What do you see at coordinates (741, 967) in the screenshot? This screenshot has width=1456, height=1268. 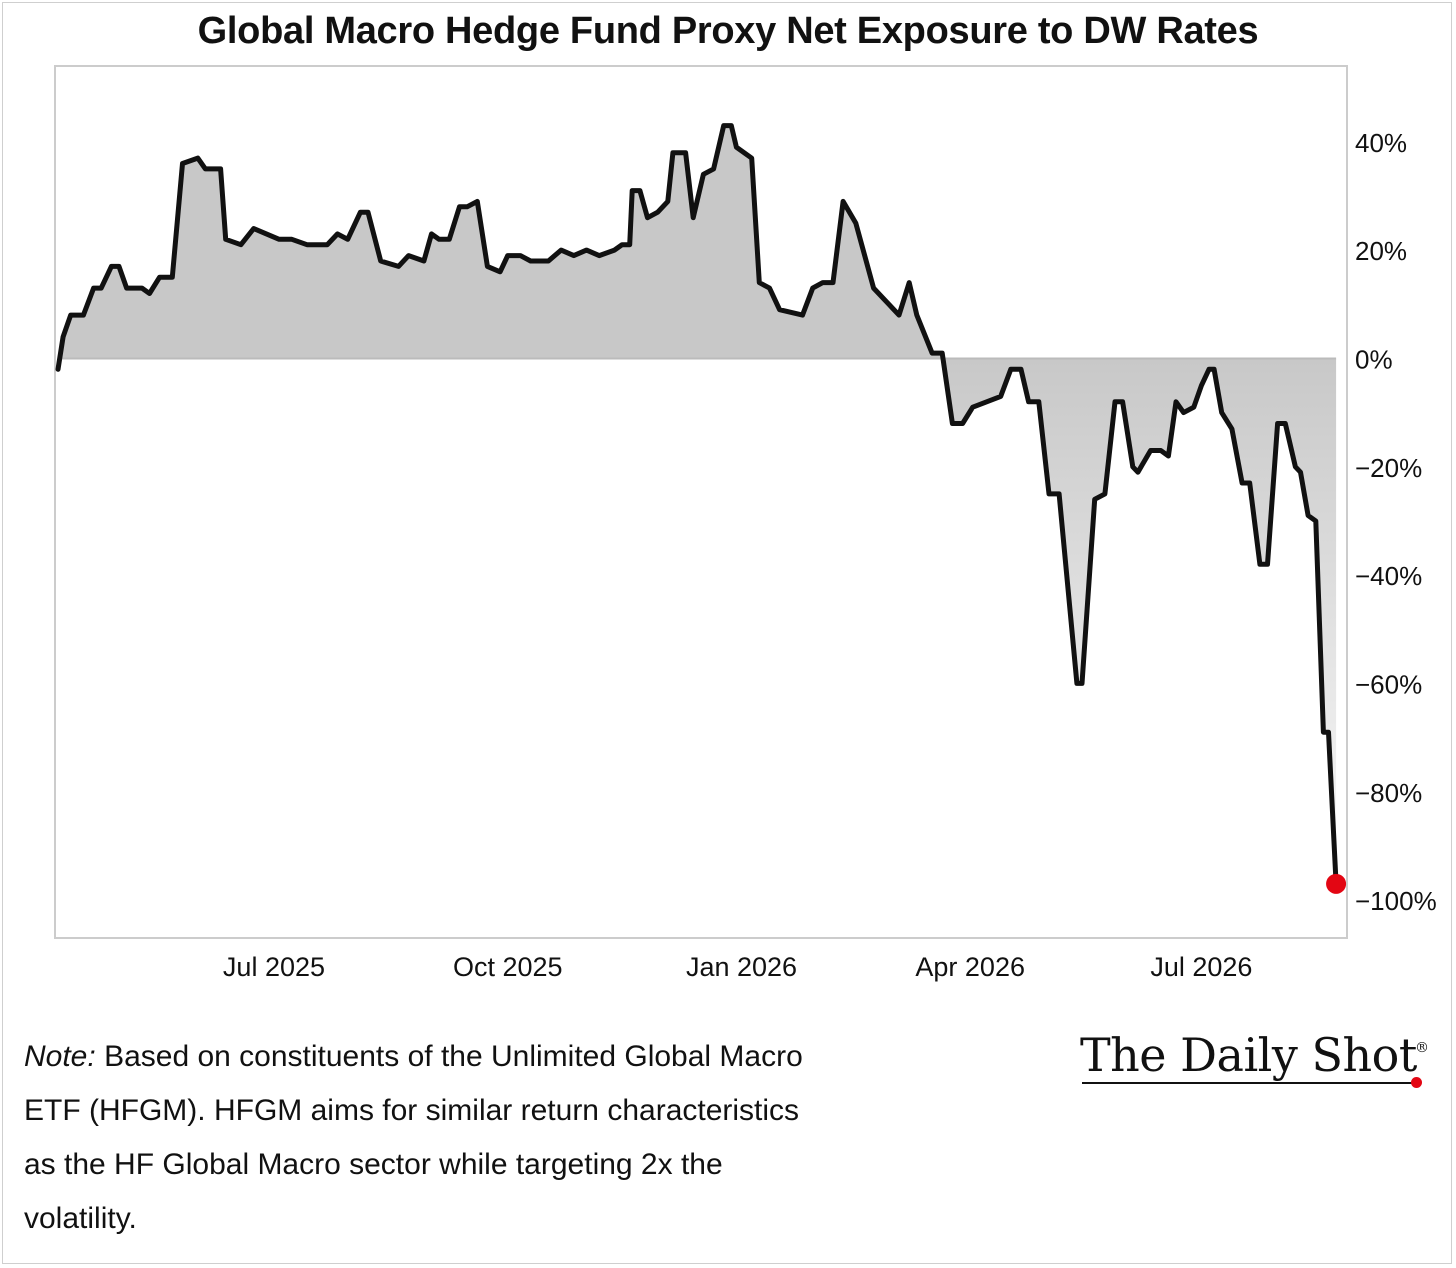 I see `x-tick-label: Jan 2026` at bounding box center [741, 967].